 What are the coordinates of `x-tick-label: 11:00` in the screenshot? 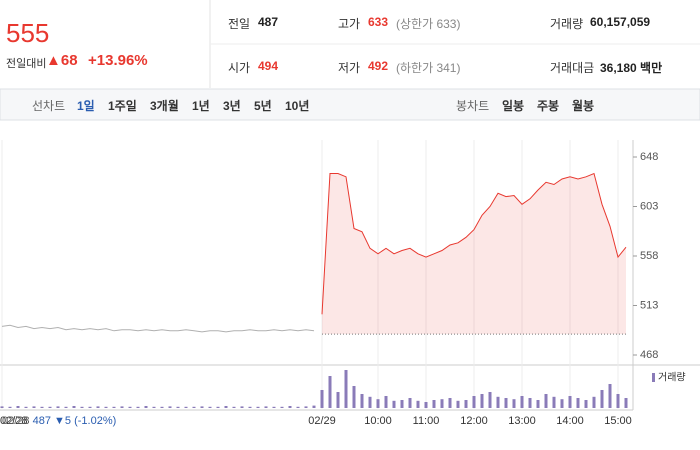 It's located at (426, 421).